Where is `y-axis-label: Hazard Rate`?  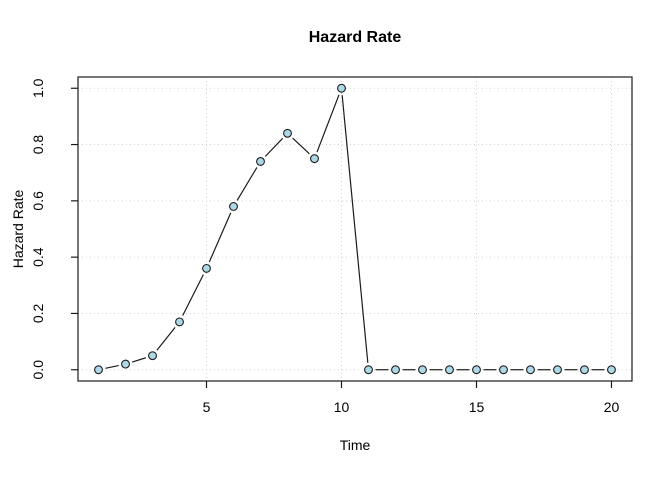 y-axis-label: Hazard Rate is located at coordinates (18, 229).